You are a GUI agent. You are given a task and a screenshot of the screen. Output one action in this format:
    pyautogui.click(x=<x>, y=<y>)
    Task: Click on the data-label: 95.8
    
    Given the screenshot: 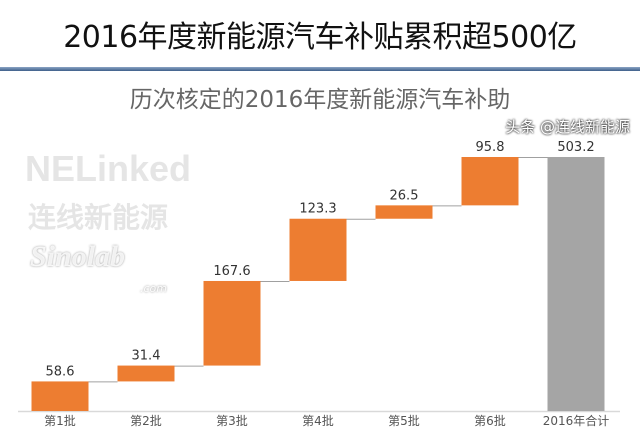 What is the action you would take?
    pyautogui.click(x=490, y=147)
    